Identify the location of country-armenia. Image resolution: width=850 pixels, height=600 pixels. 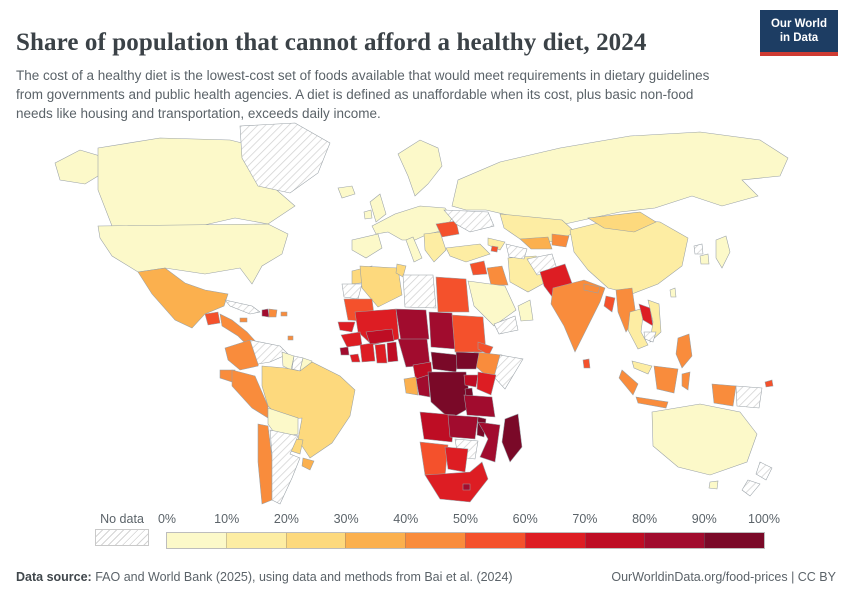
(494, 249).